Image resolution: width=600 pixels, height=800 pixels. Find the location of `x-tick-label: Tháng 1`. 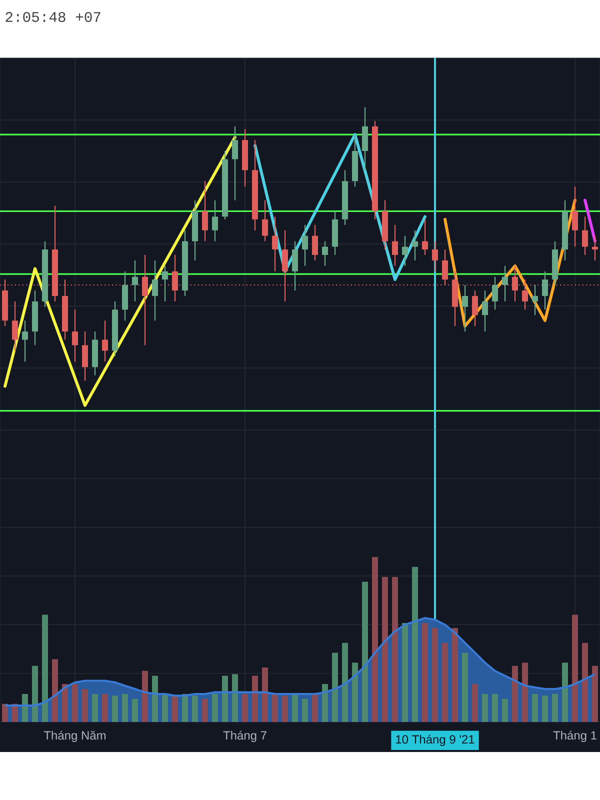

x-tick-label: Tháng 1 is located at coordinates (574, 736).